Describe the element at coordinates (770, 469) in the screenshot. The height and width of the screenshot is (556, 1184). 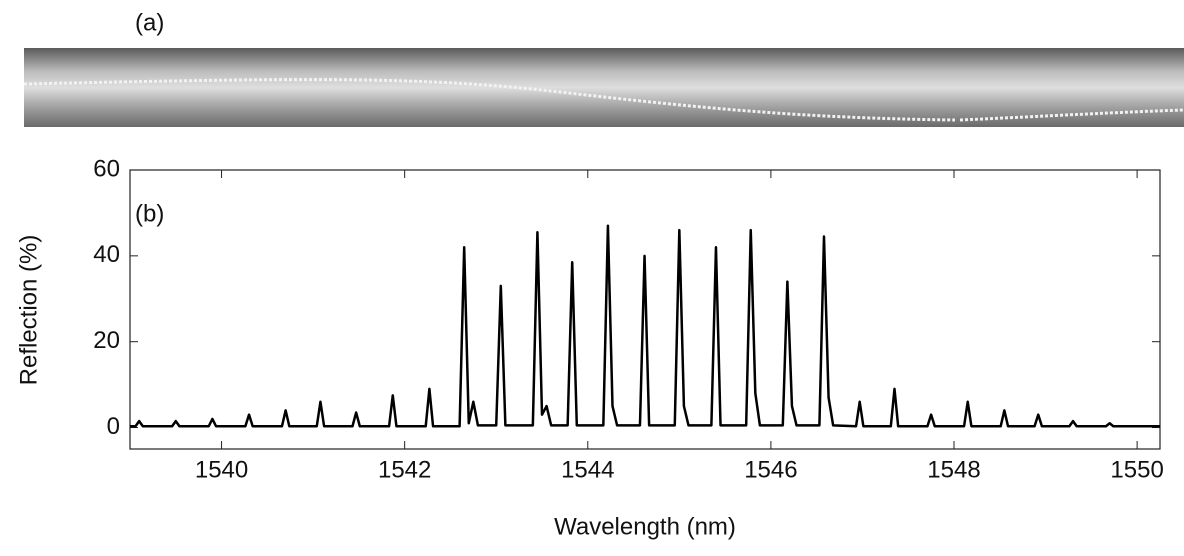
I see `x-tick-label: 1546` at that location.